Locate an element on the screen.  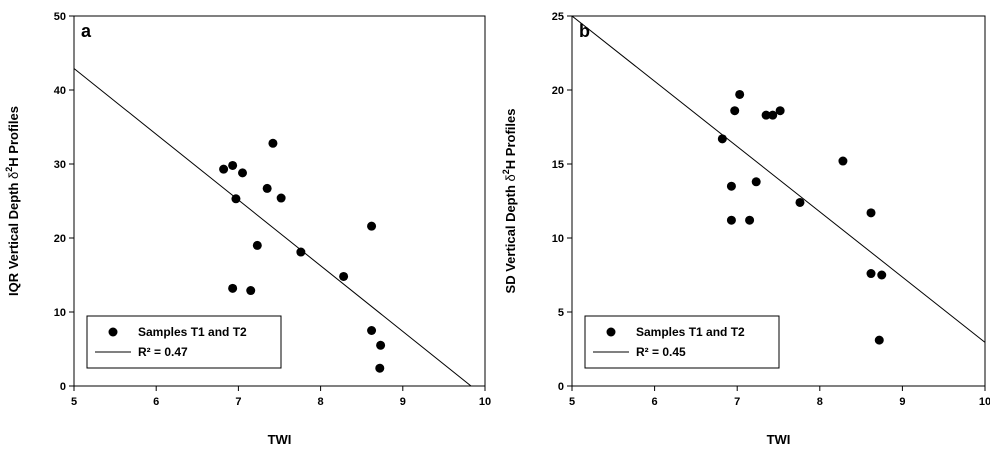
y-tick-label: 50 is located at coordinates (60, 17).